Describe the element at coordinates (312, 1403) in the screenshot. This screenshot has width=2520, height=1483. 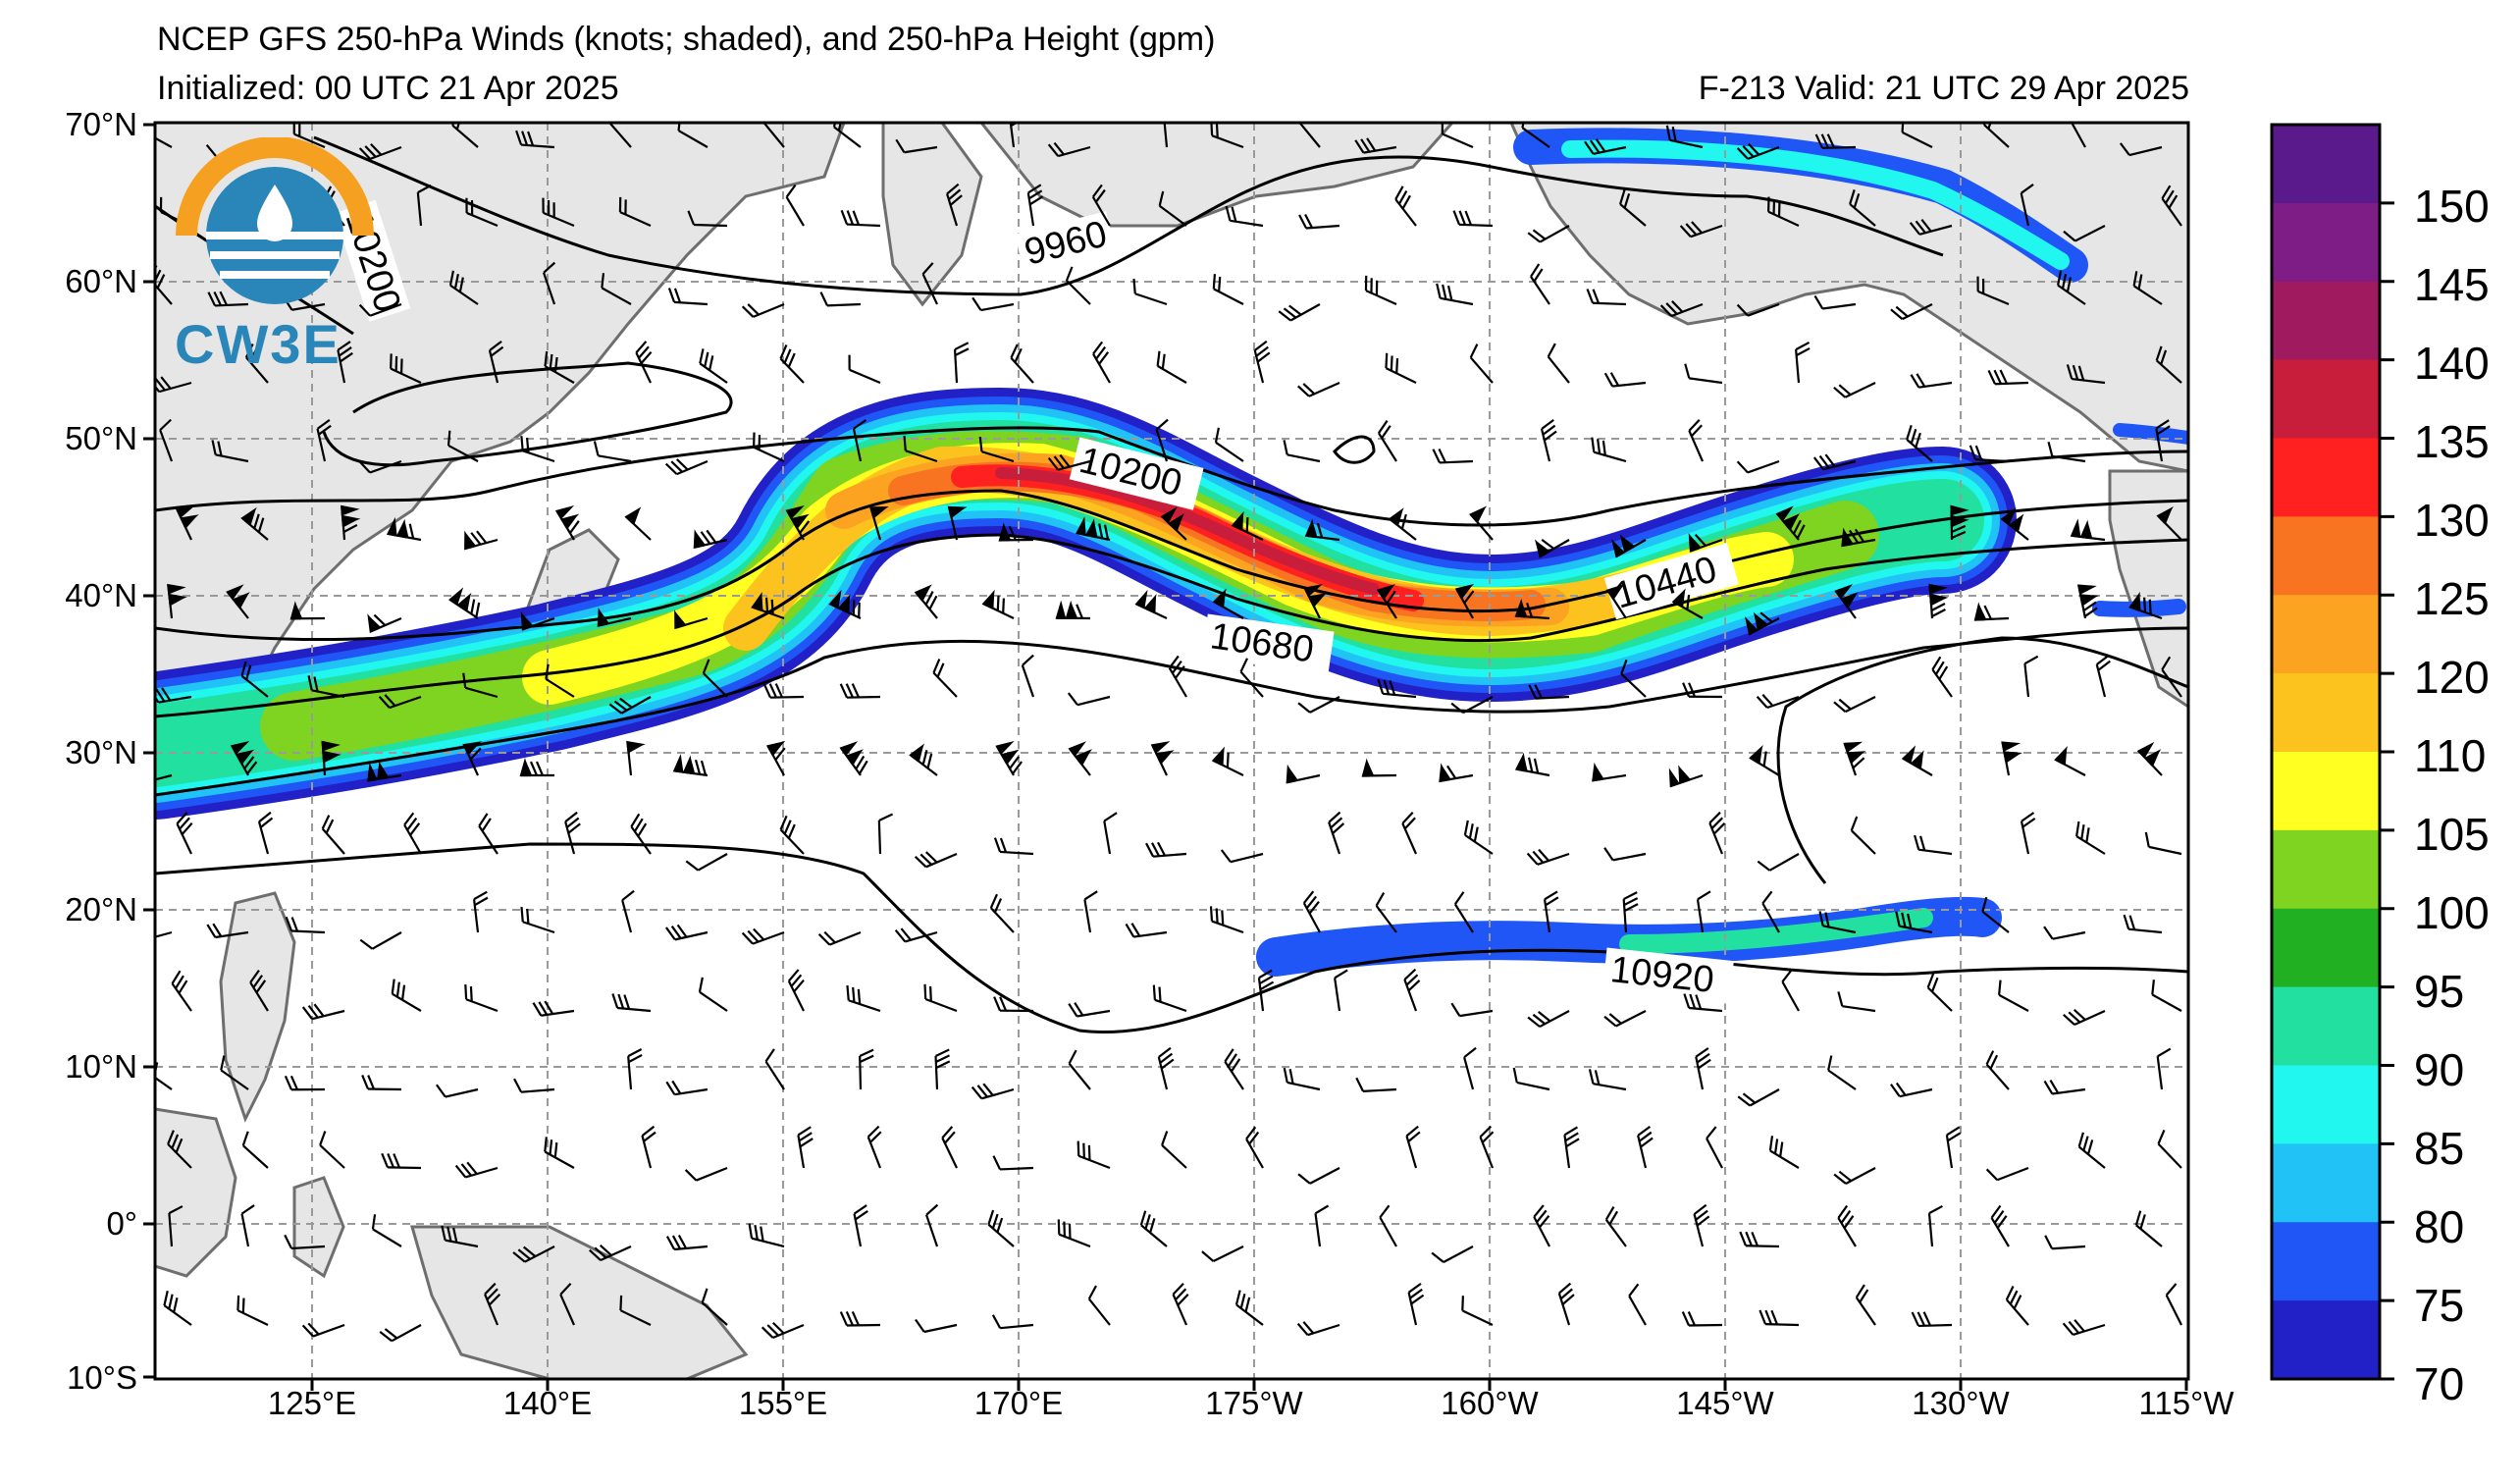
I see `lon-label: 125°E` at that location.